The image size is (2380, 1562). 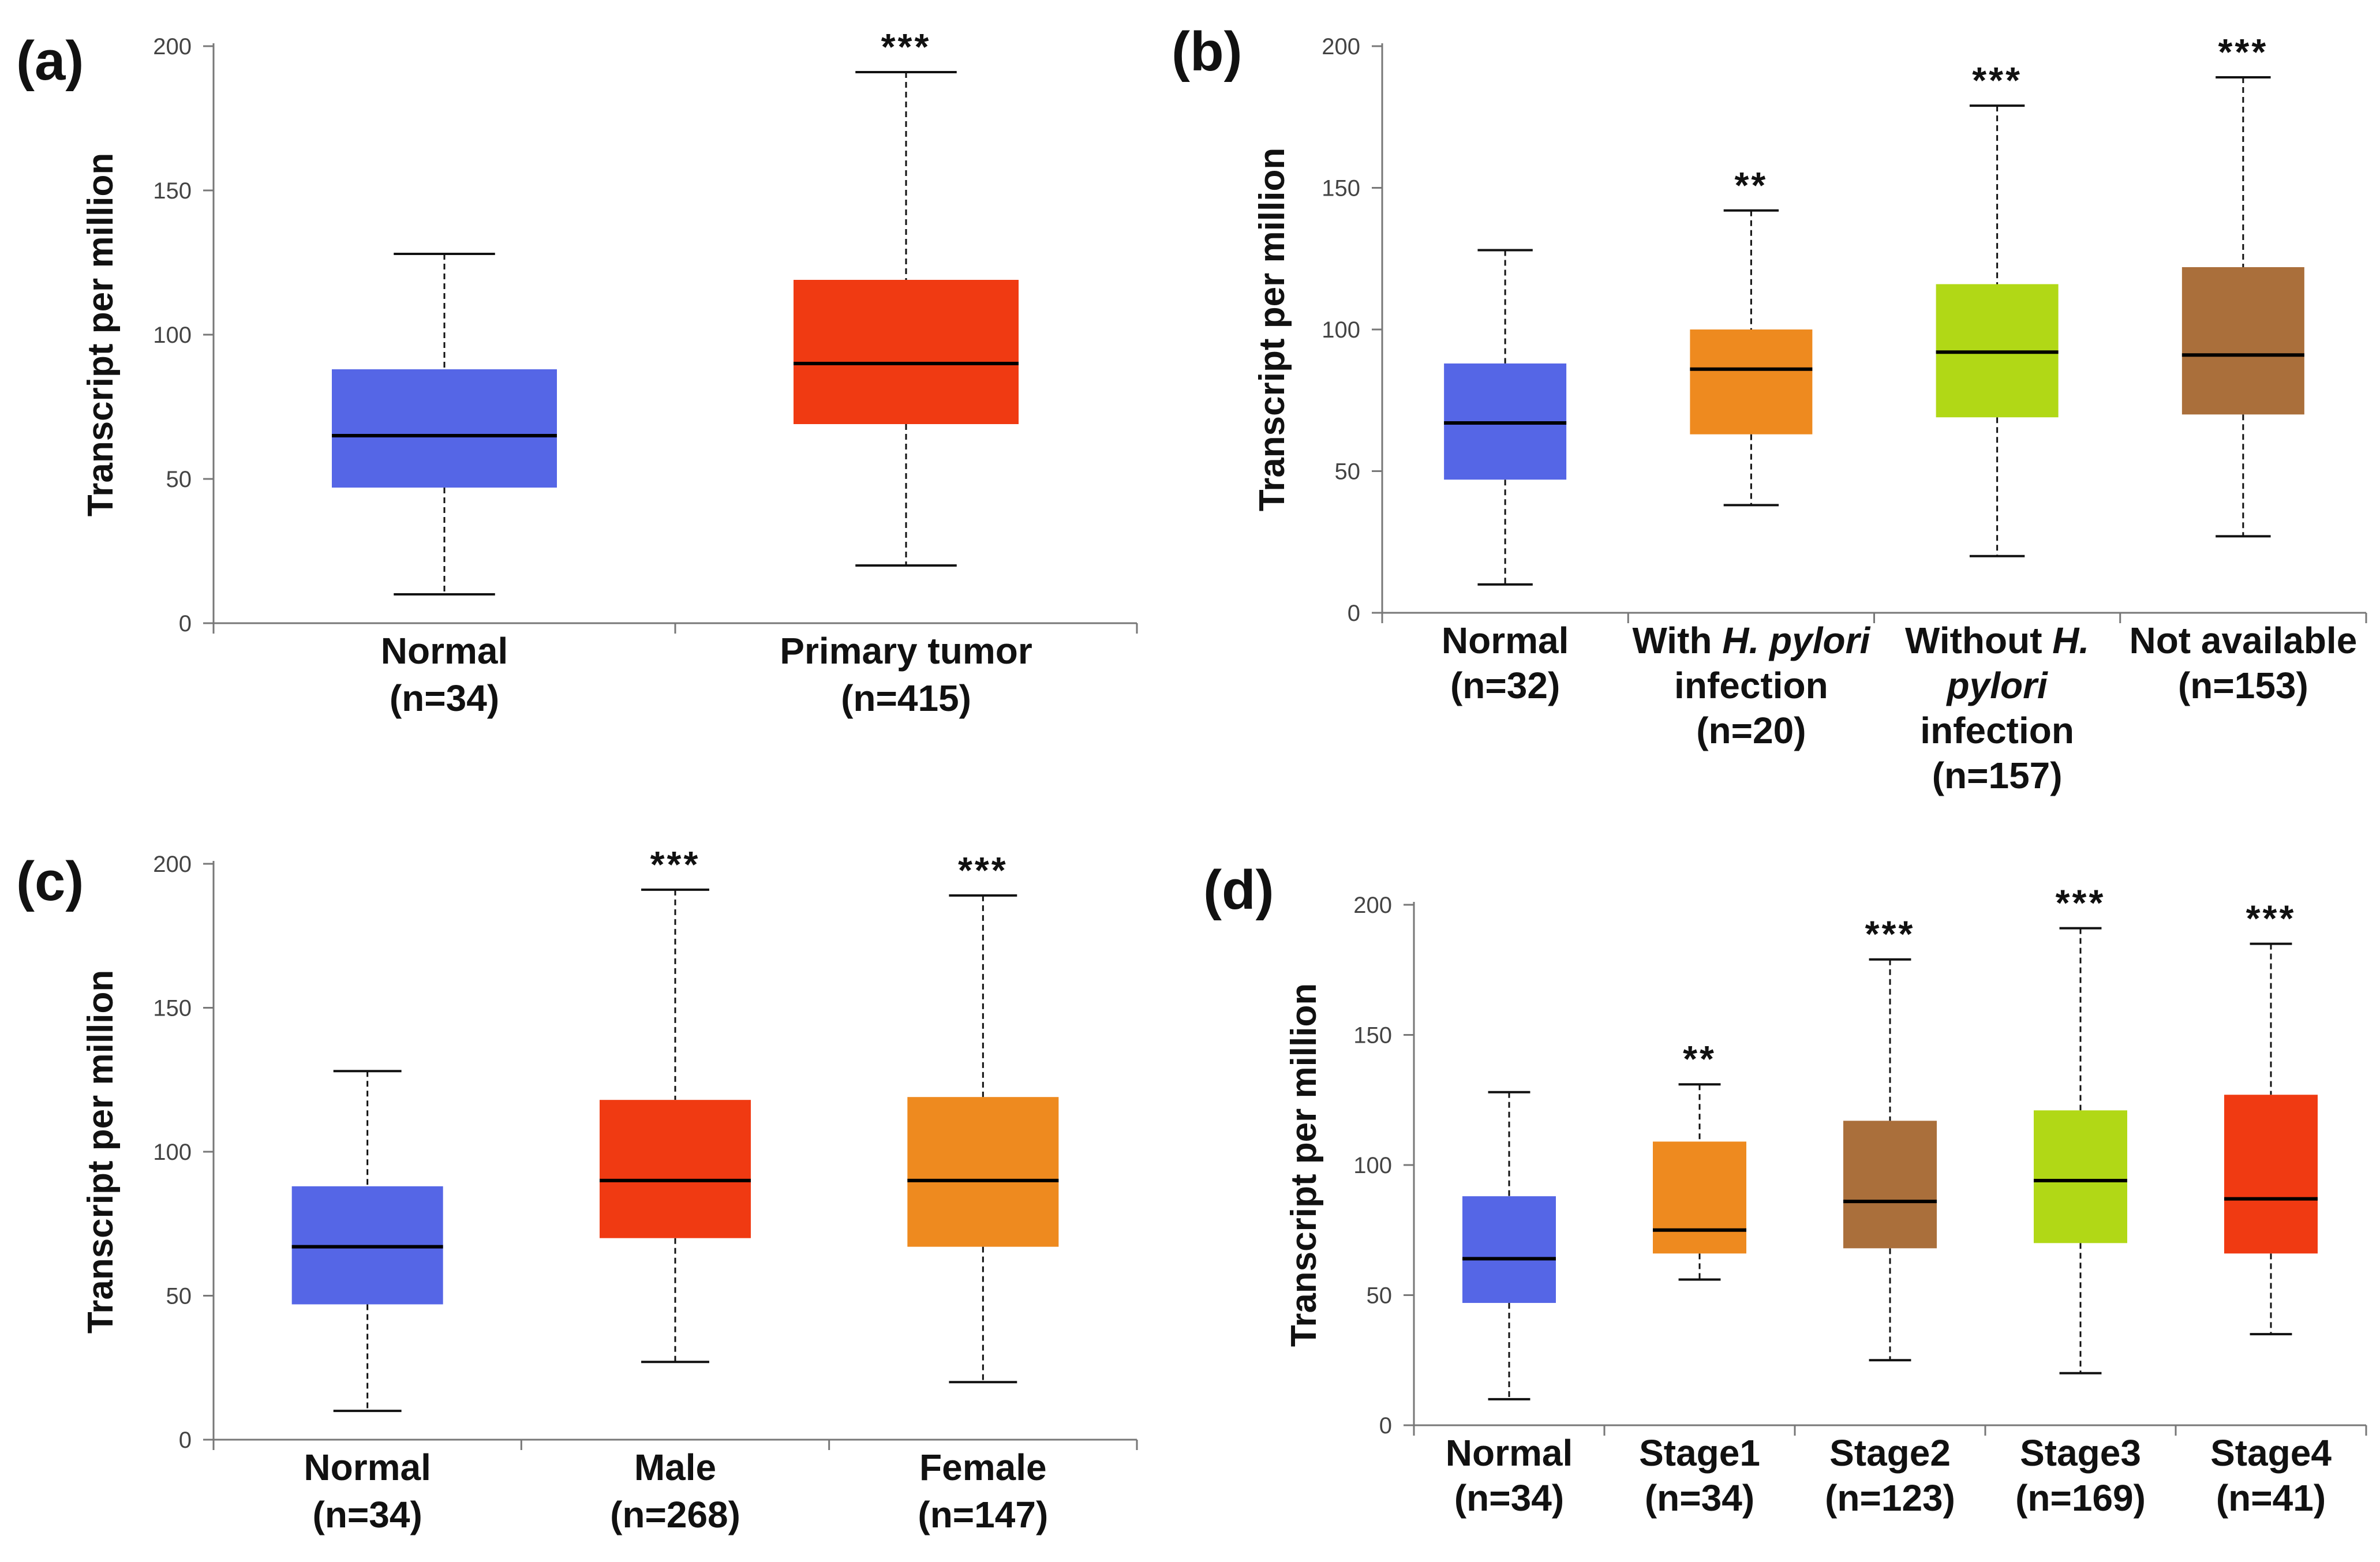 I want to click on category-label-text: H., so click(x=2070, y=641).